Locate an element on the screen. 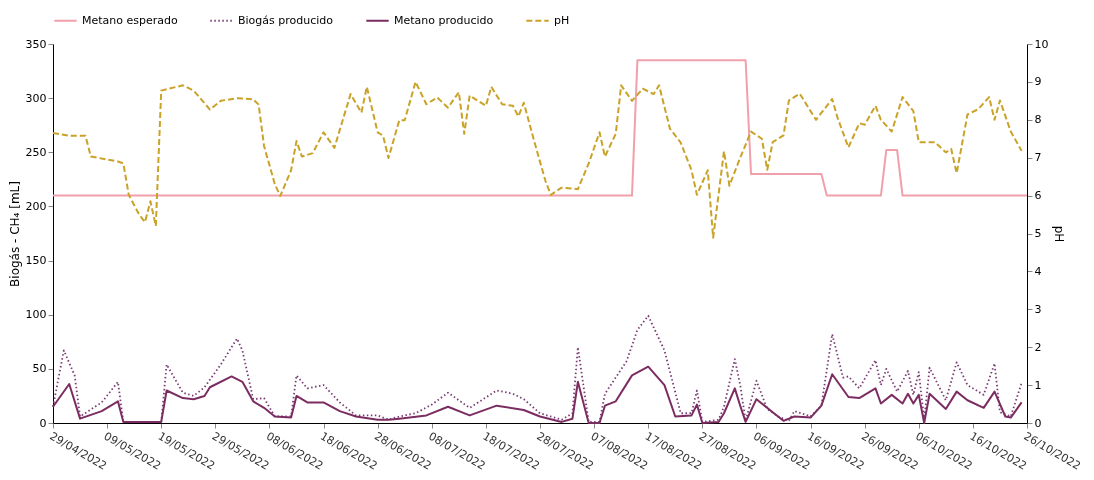 Image resolution: width=1094 pixels, height=480 pixels. y-tick-label: 50 is located at coordinates (39, 369).